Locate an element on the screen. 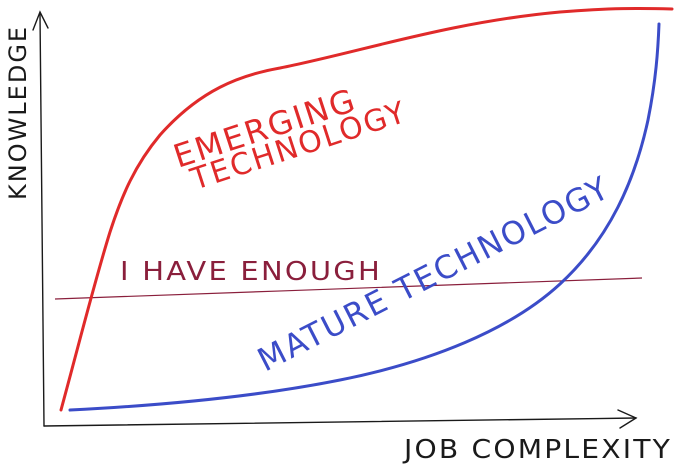 The width and height of the screenshot is (680, 473). x-axis-arrowhead is located at coordinates (627, 419).